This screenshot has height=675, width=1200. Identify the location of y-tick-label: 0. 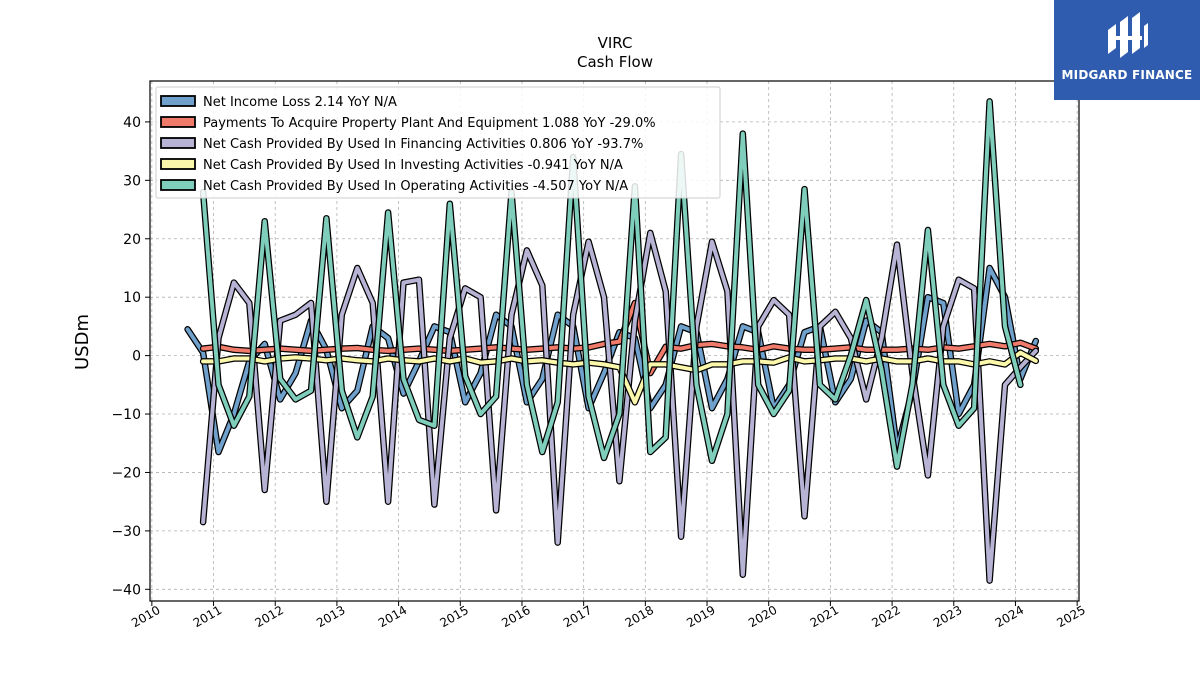
(136, 357).